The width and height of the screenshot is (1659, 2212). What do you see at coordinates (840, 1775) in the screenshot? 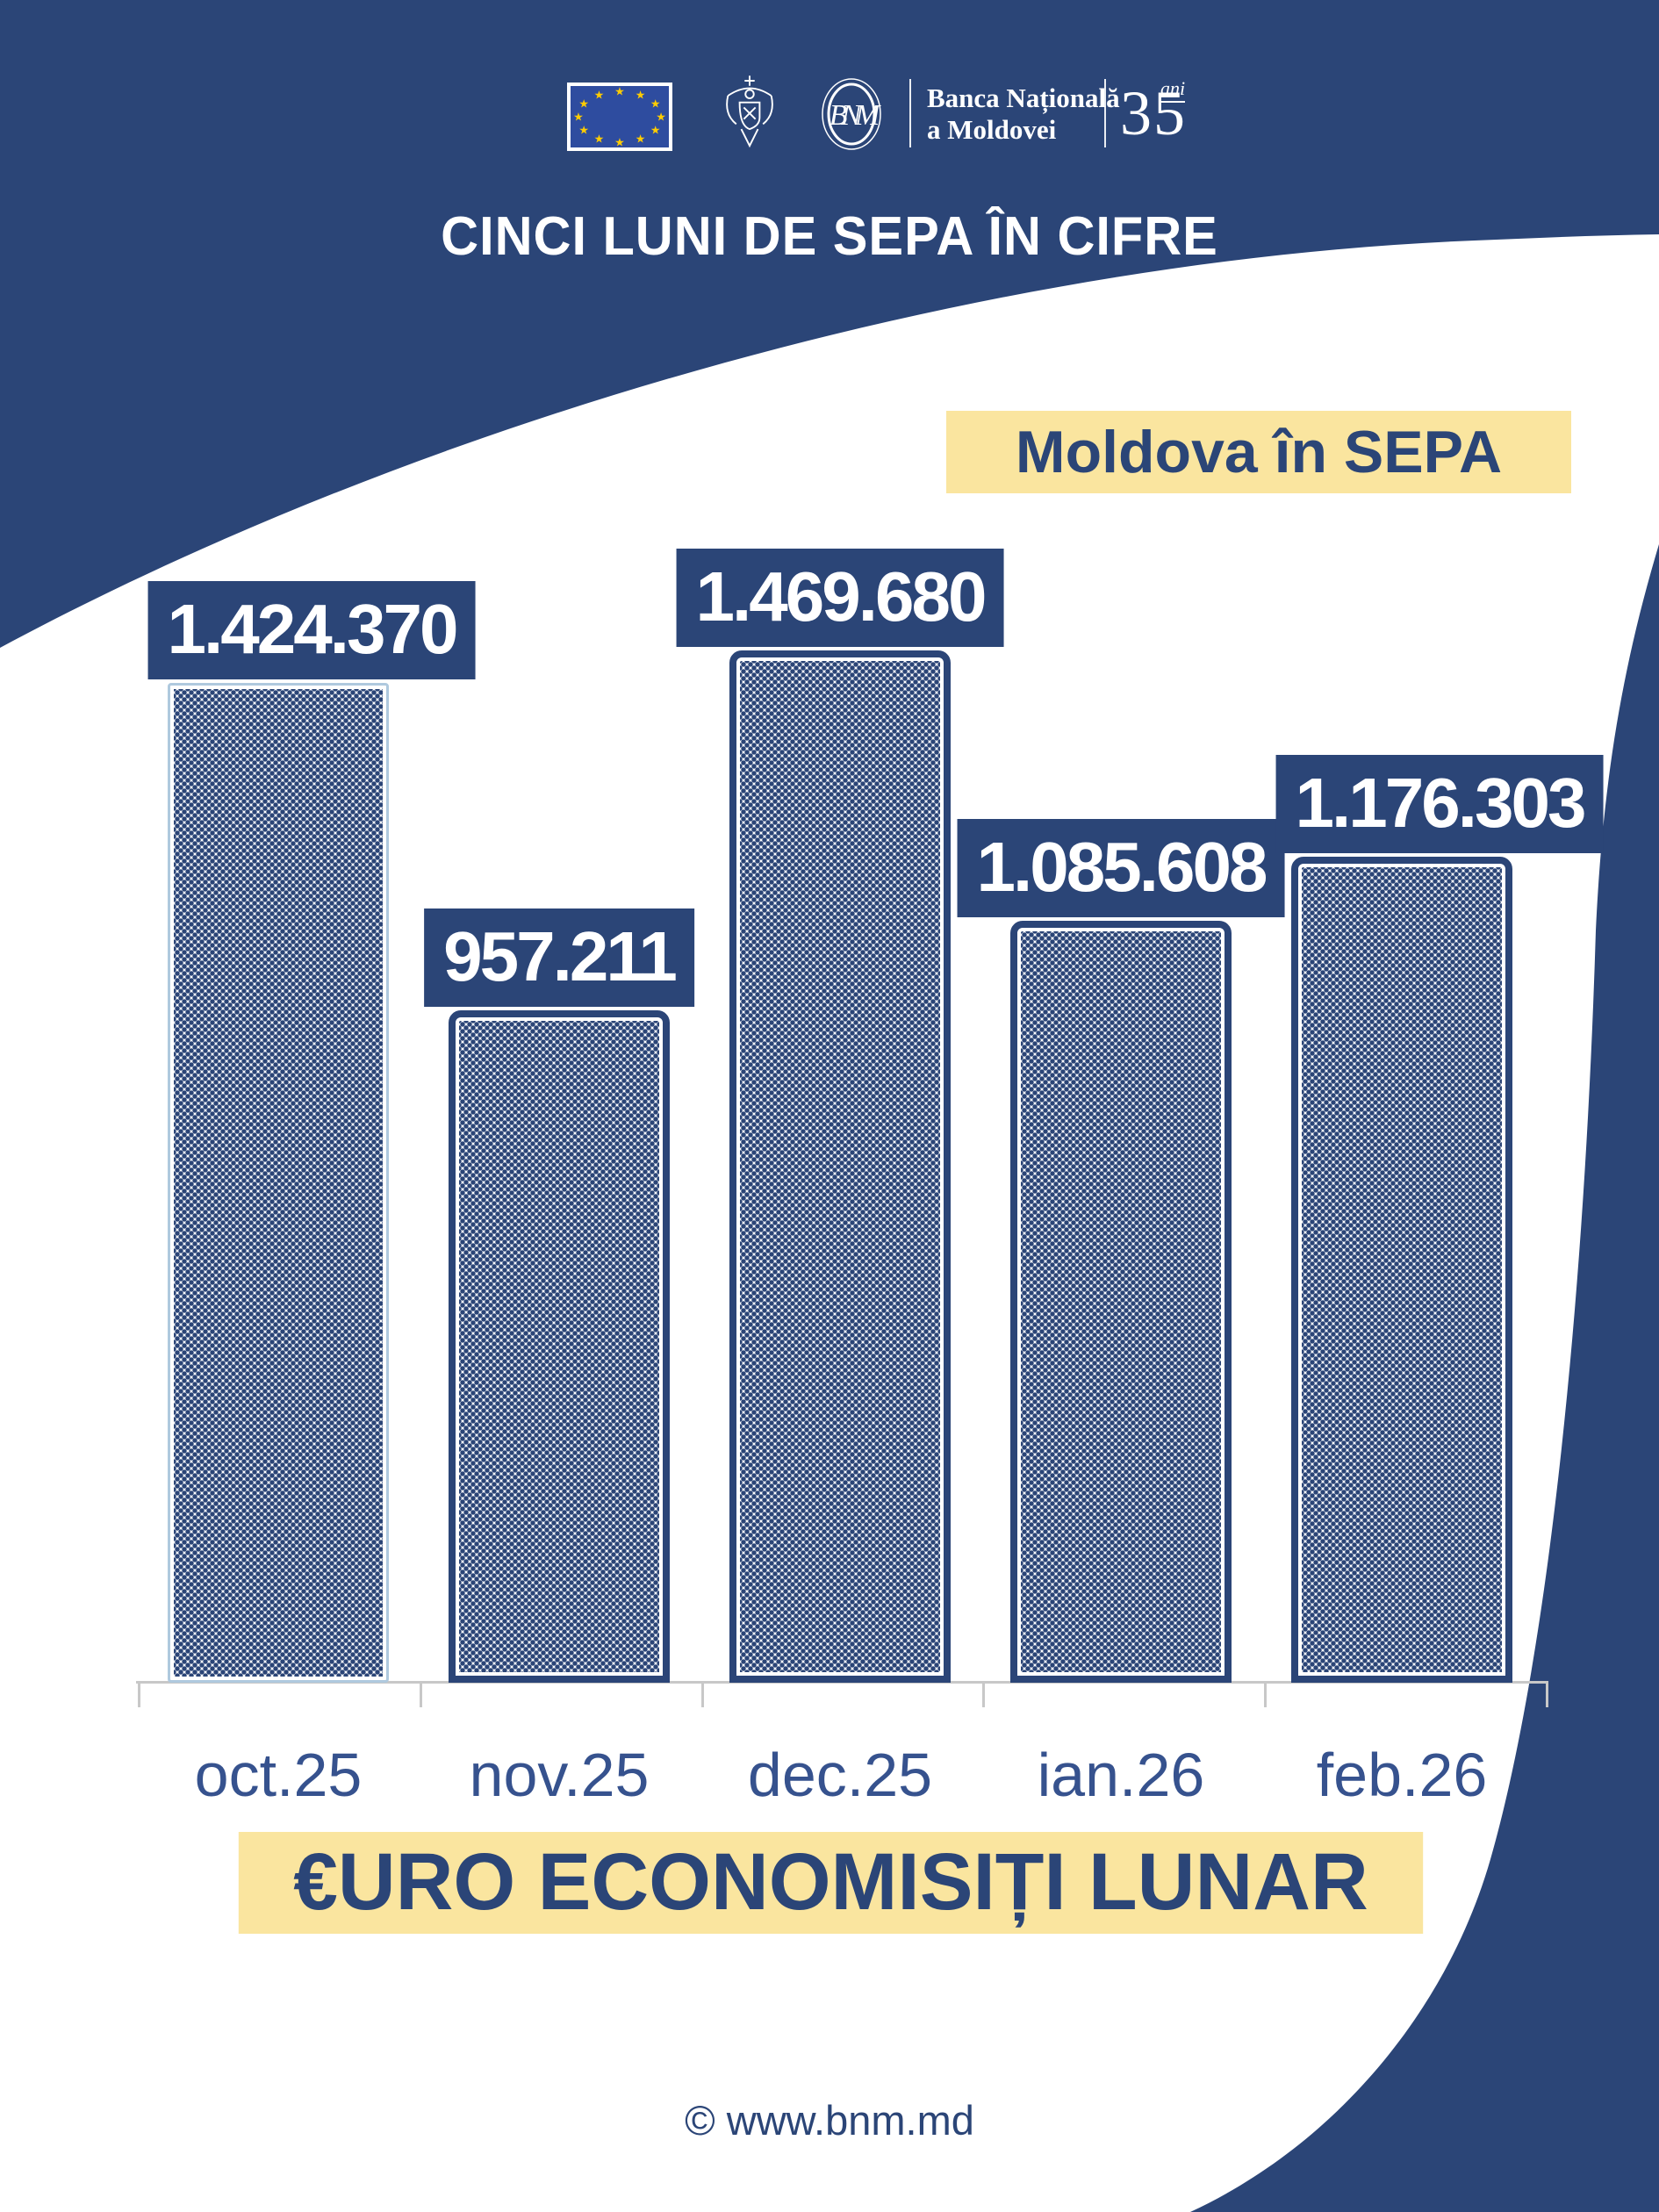
I see `x-axis-category-label: dec.25` at bounding box center [840, 1775].